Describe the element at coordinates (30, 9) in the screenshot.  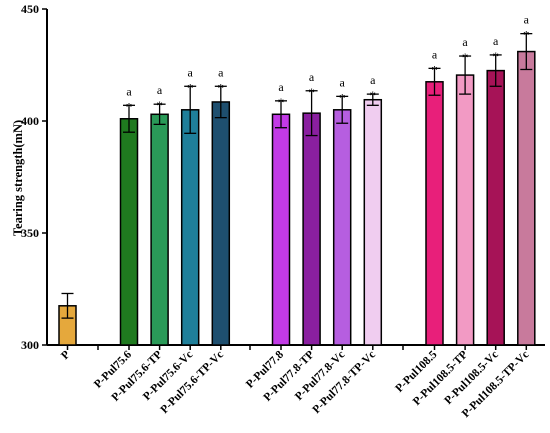
I see `y-tick-label: 450` at that location.